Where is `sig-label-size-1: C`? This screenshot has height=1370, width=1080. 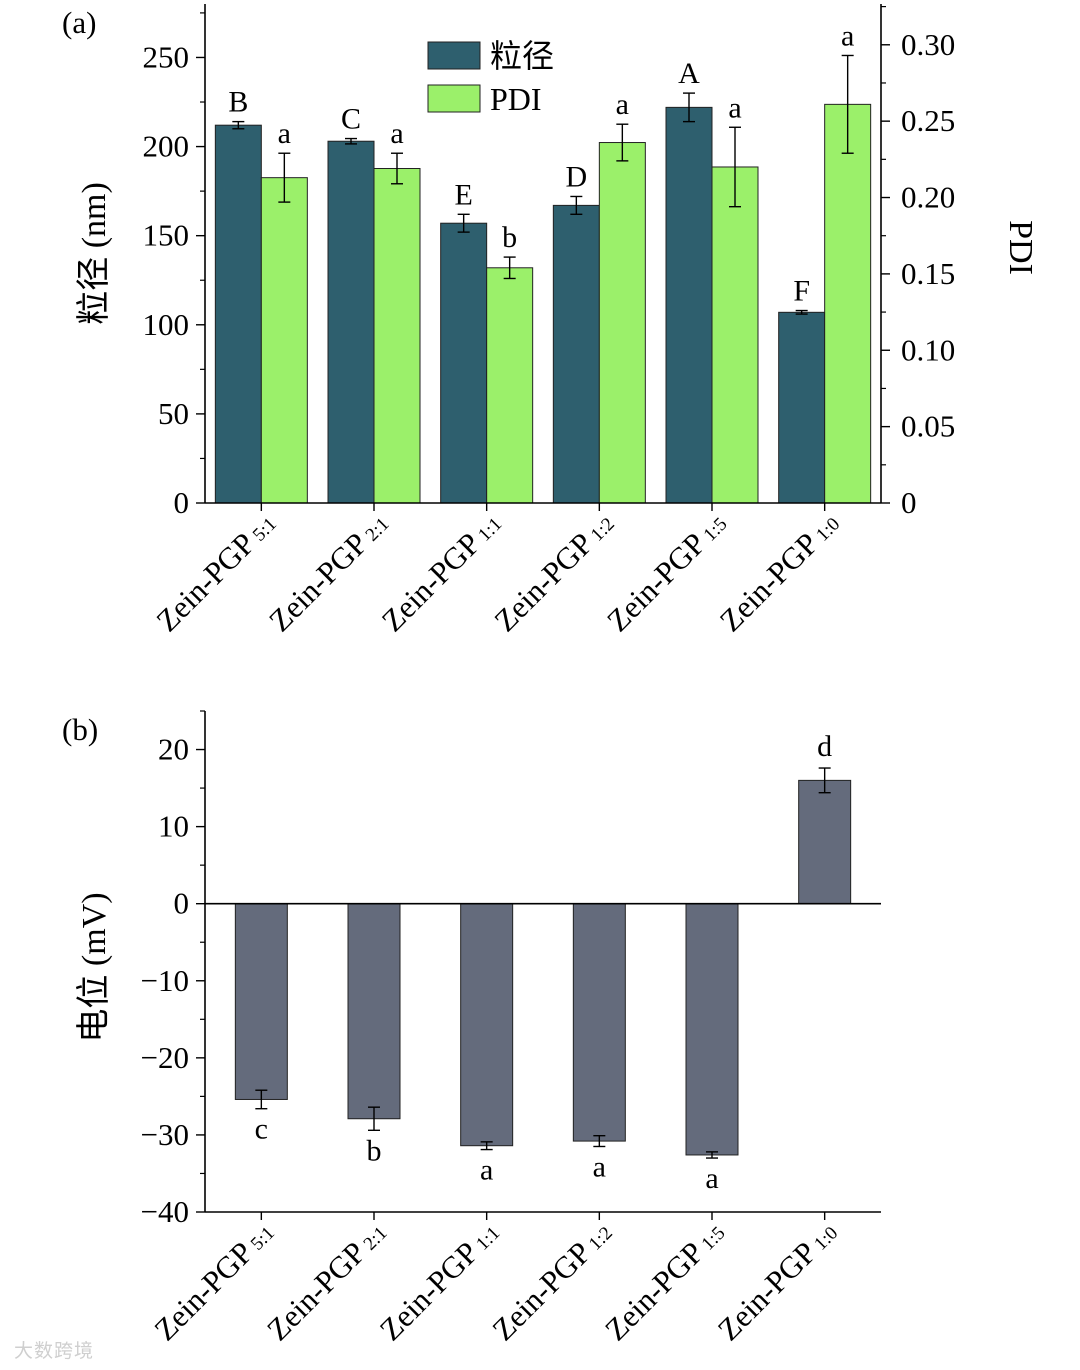
sig-label-size-1: C is located at coordinates (351, 119).